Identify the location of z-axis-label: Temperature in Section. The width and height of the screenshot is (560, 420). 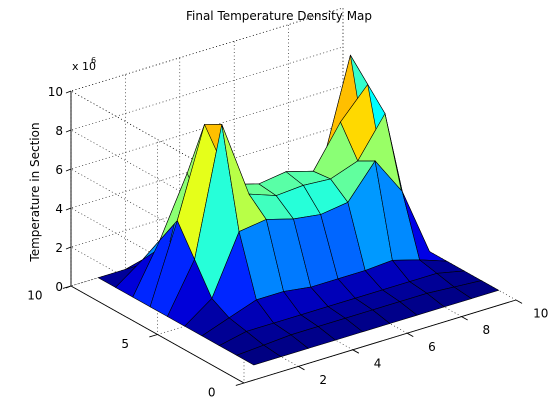
(35, 192).